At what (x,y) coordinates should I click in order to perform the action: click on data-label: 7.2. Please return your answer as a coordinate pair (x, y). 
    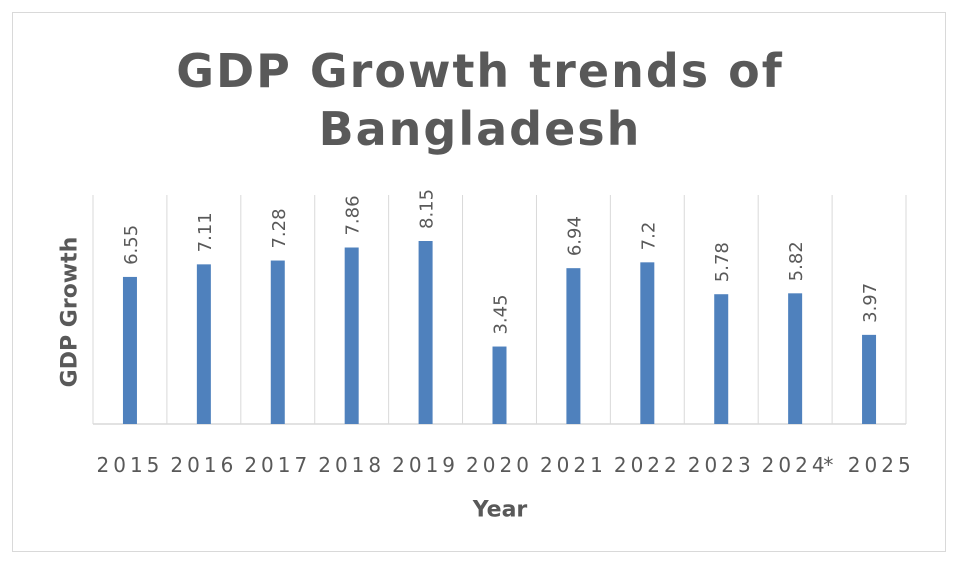
    Looking at the image, I should click on (648, 236).